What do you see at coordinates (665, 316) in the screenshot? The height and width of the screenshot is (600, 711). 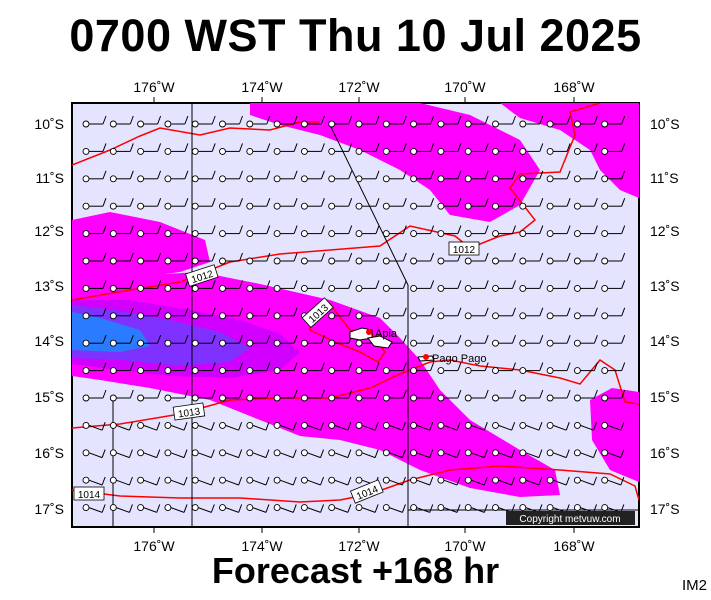 I see `y-axis-ticks-right: 10˚S 11˚S 12˚S 13˚S 14˚S 15˚S 16˚S 17˚S` at bounding box center [665, 316].